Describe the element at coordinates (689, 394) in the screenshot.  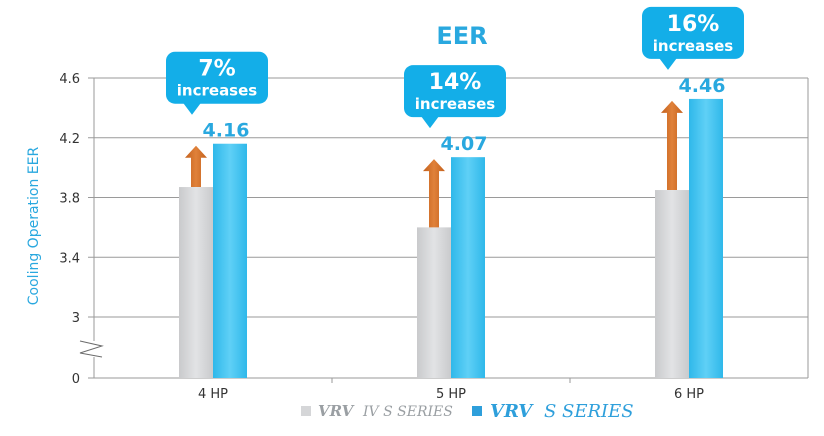
I see `x-tick-label: 6 HP` at that location.